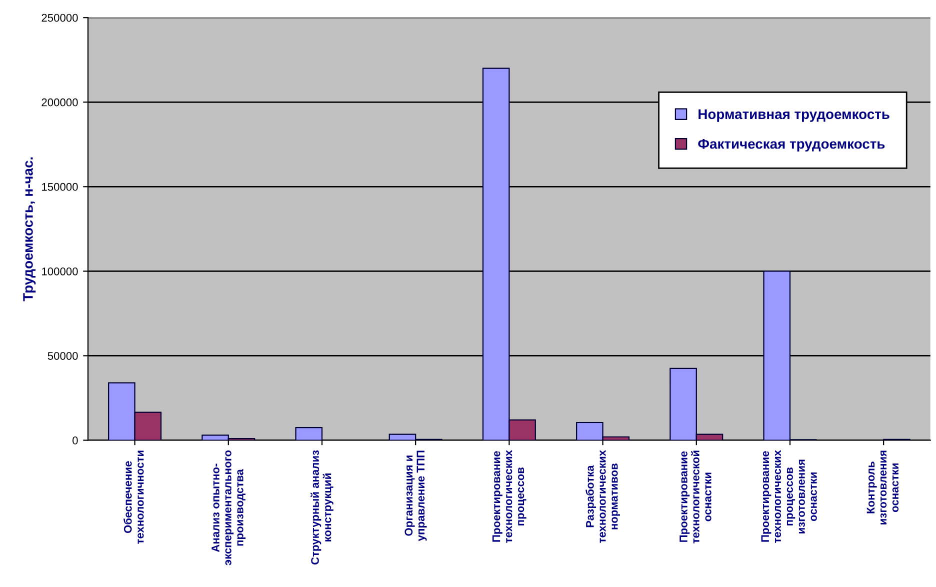 The height and width of the screenshot is (587, 936). What do you see at coordinates (60, 102) in the screenshot?
I see `y-tick-label: 200000` at bounding box center [60, 102].